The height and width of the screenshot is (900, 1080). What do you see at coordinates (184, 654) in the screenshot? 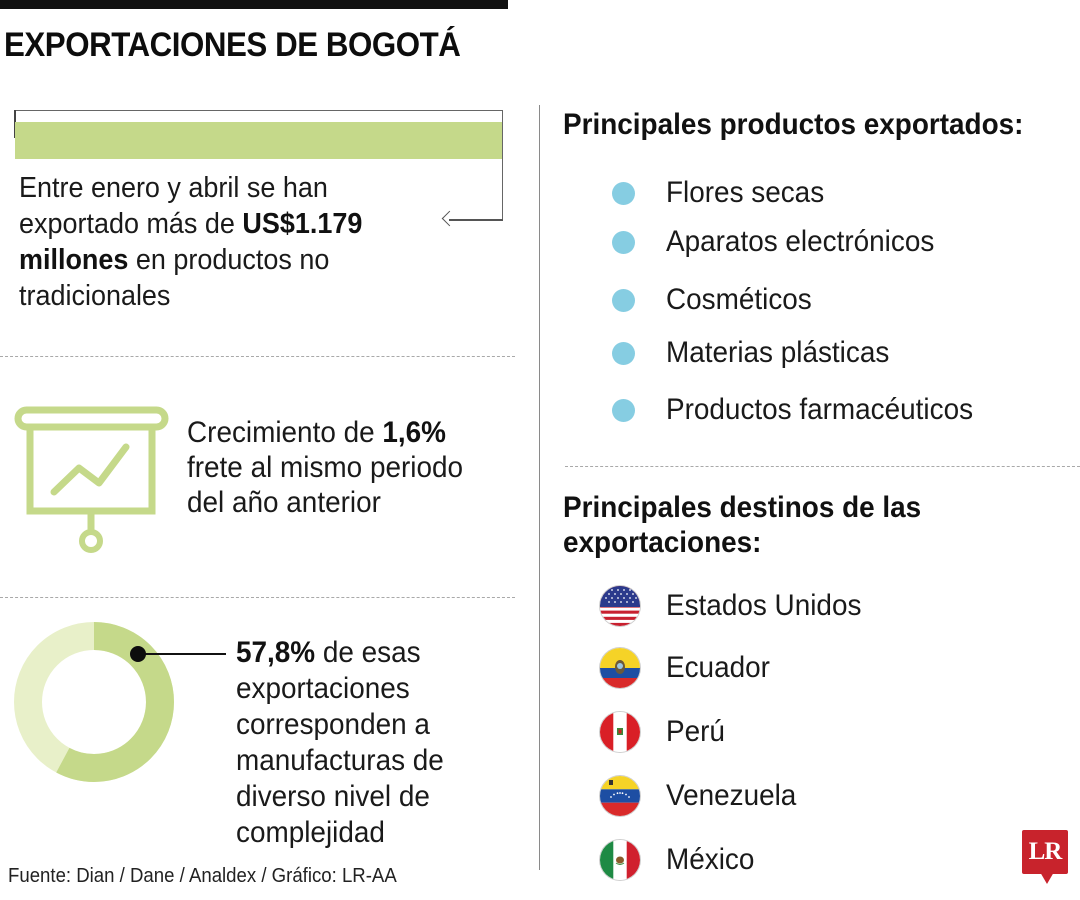
I see `leader-line` at bounding box center [184, 654].